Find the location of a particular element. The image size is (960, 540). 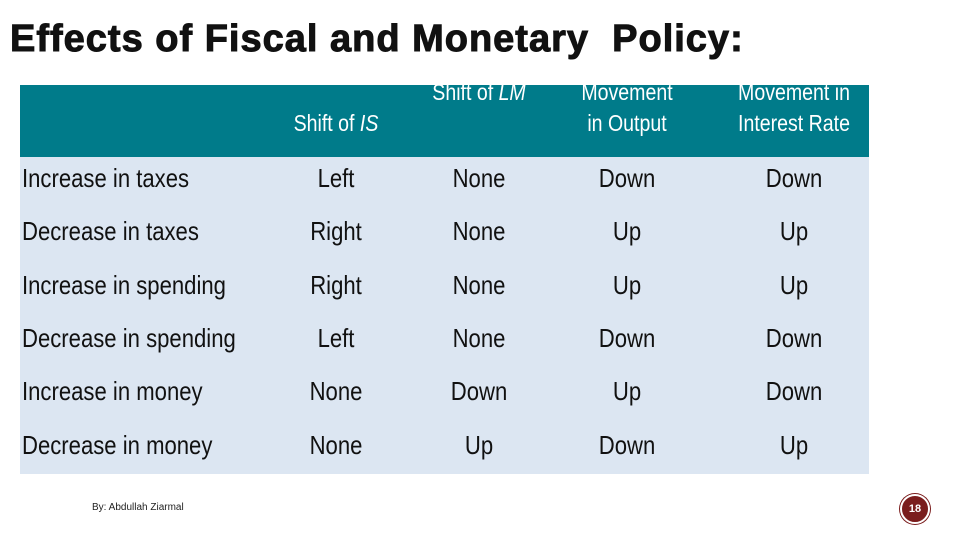

slide-title: Effects of Fiscal and Monetary Policy: is located at coordinates (377, 39).